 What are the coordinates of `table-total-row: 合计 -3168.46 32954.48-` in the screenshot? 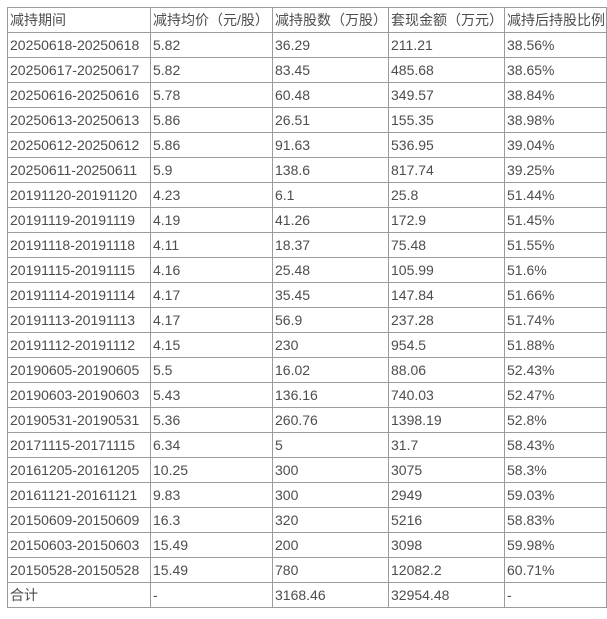 It's located at (307, 595).